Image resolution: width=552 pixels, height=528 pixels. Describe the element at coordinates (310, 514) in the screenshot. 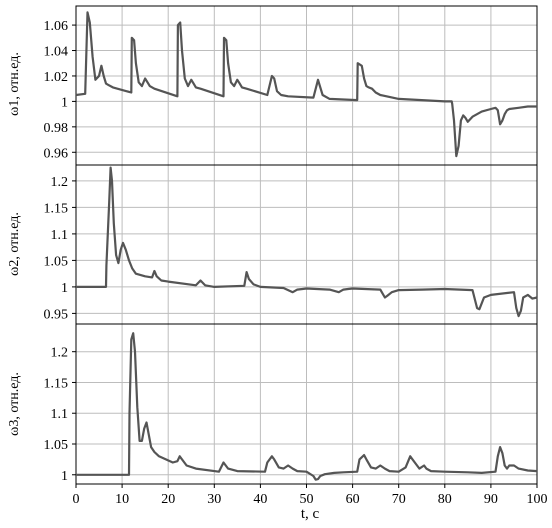

I see `x-axis-label: t, с` at that location.